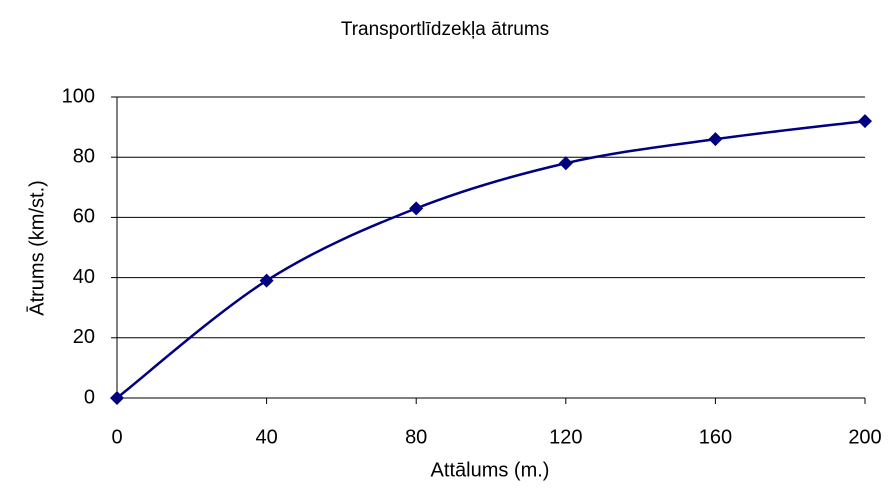  Describe the element at coordinates (490, 470) in the screenshot. I see `x-axis-label: Attālums (m.)` at that location.